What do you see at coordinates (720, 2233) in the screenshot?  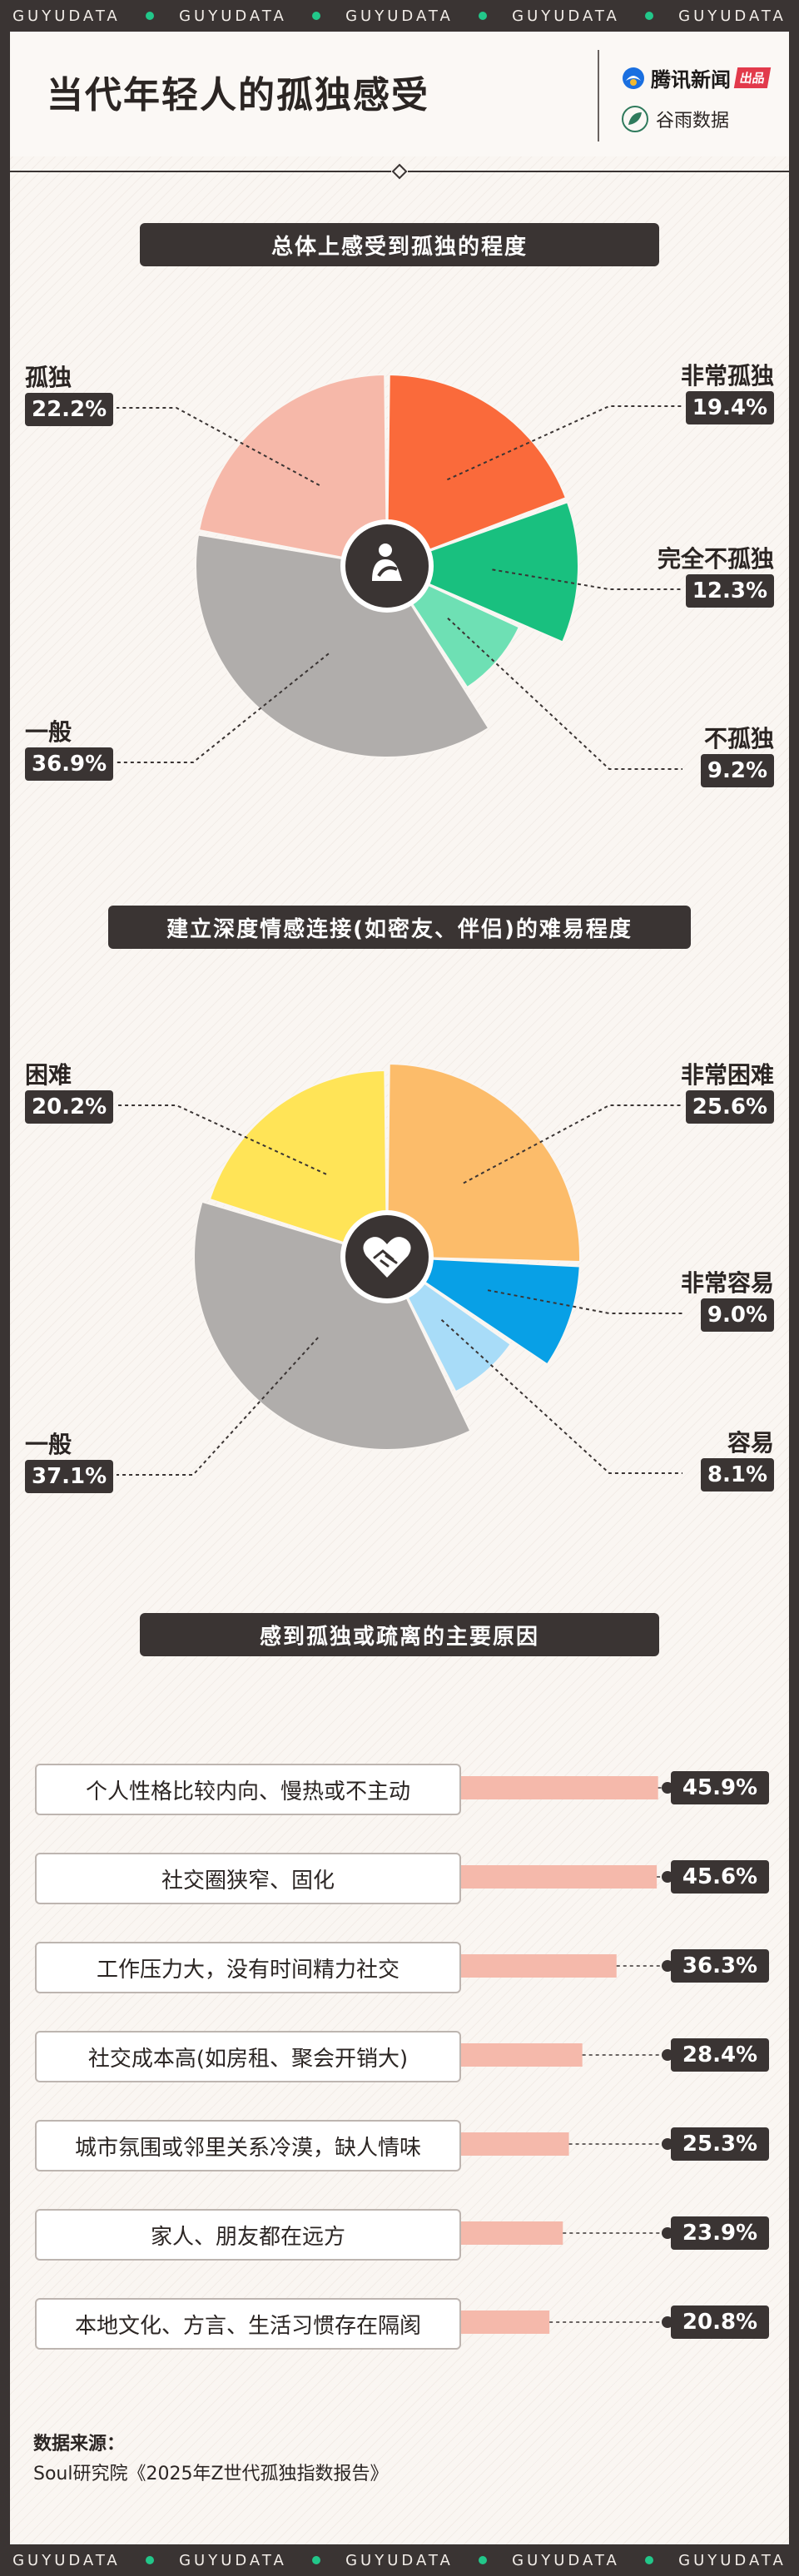 I see `reason-percentage: 23.9%` at bounding box center [720, 2233].